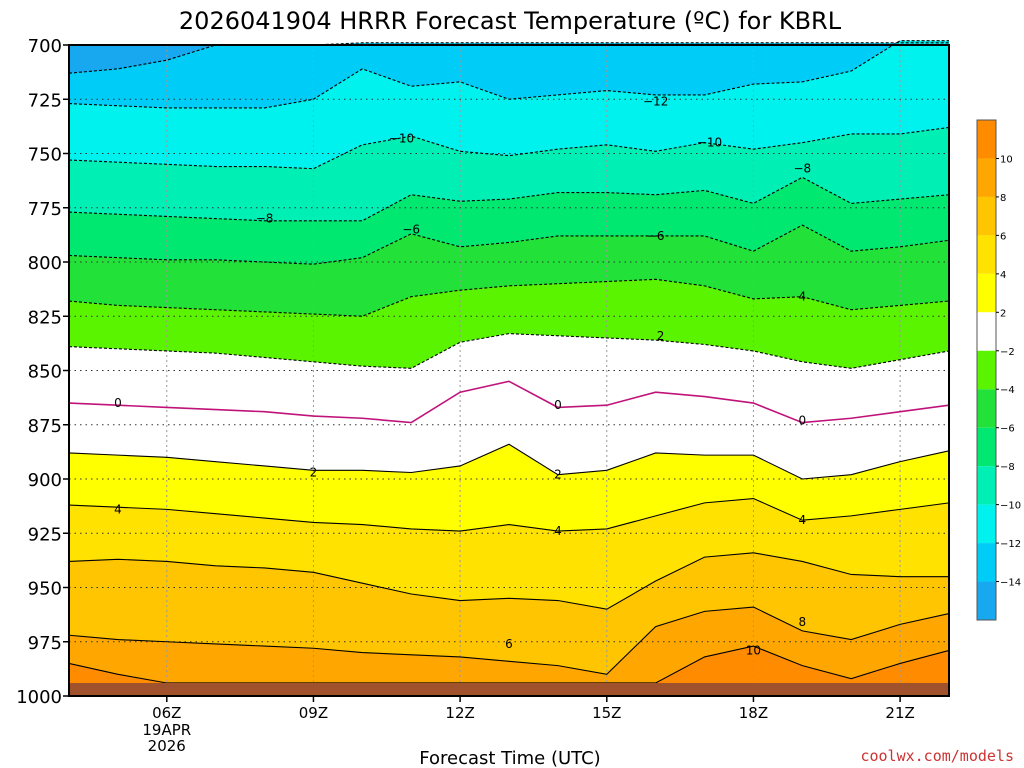  What do you see at coordinates (1006, 159) in the screenshot?
I see `colorbar-label: 10` at bounding box center [1006, 159].